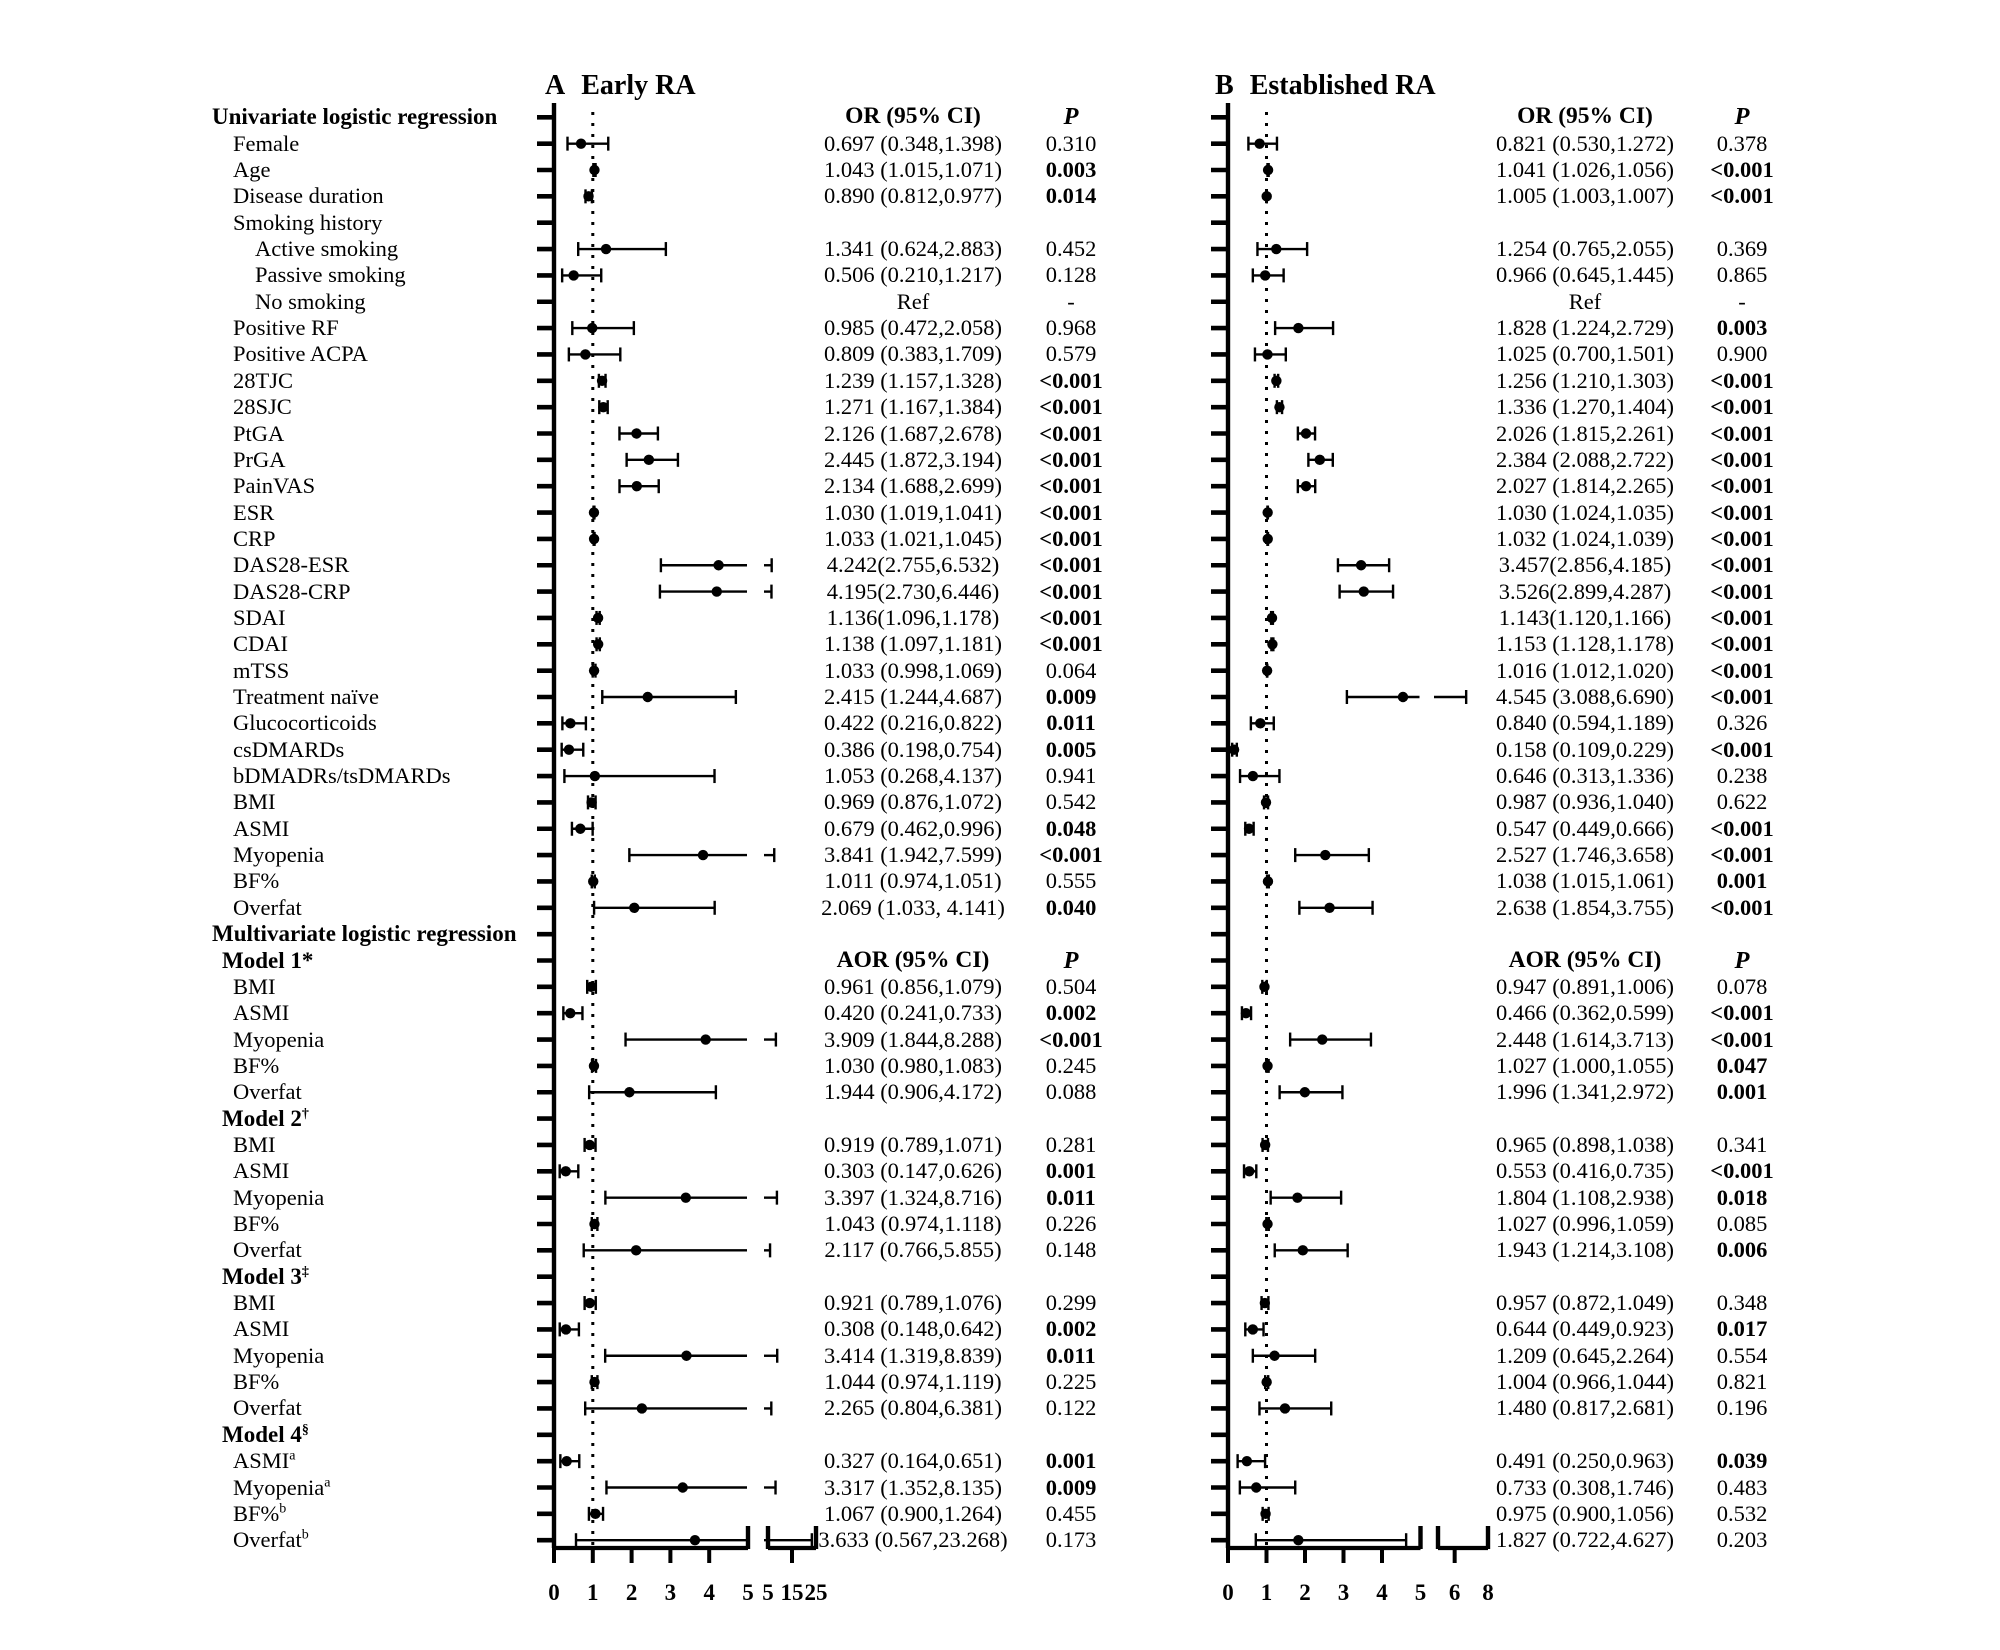 This screenshot has width=2000, height=1650. Describe the element at coordinates (1071, 749) in the screenshot. I see `p-value: 0.005` at that location.